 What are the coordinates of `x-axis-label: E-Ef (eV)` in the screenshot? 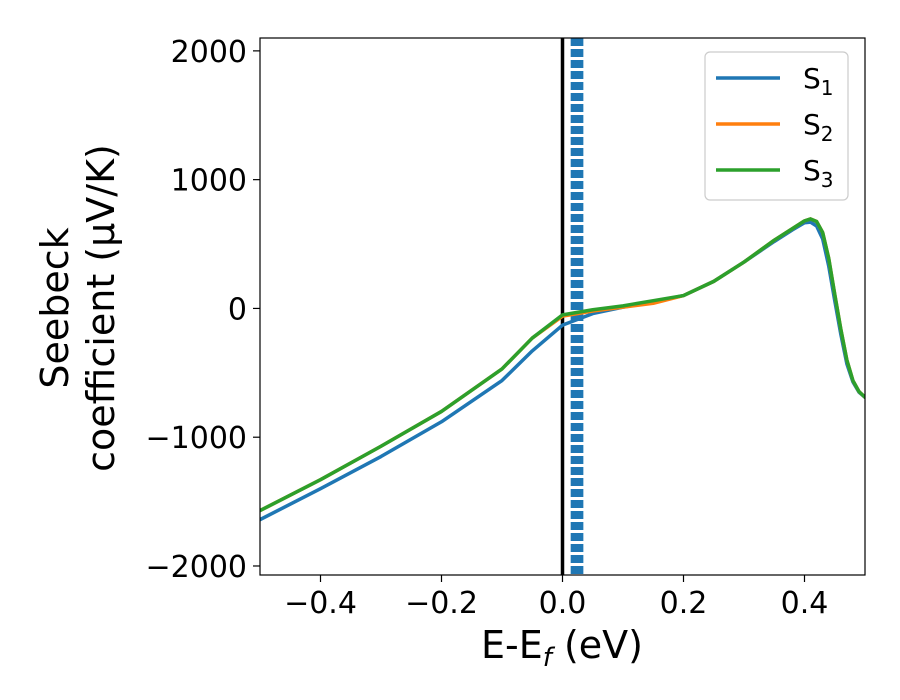 It's located at (562, 648).